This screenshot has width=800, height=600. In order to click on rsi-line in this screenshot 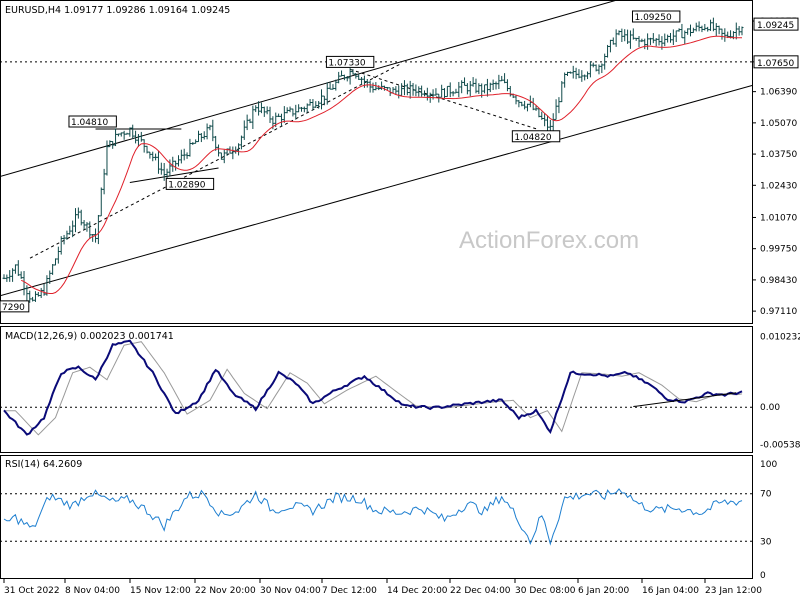, I will do `click(373, 517)`.